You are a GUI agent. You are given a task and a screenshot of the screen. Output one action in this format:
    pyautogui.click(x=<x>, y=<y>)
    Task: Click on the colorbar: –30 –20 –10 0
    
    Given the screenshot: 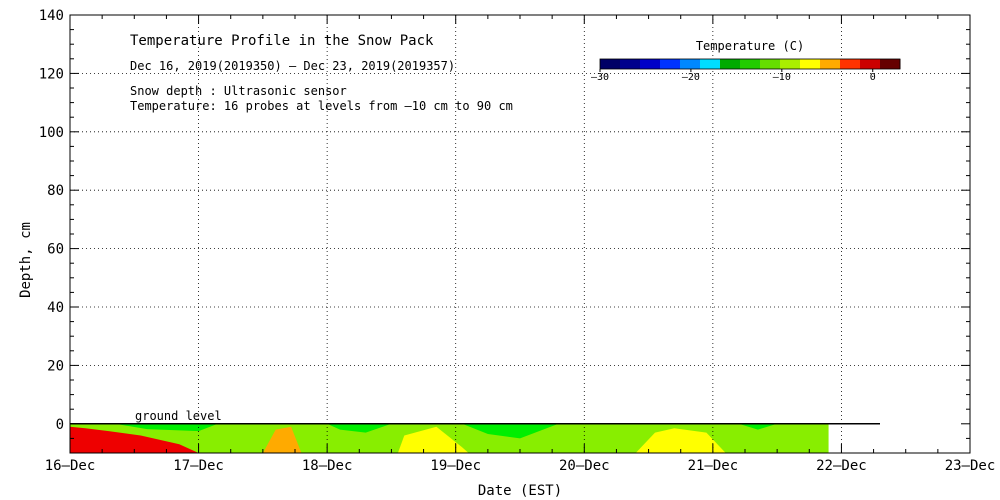 What is the action you would take?
    pyautogui.click(x=746, y=70)
    